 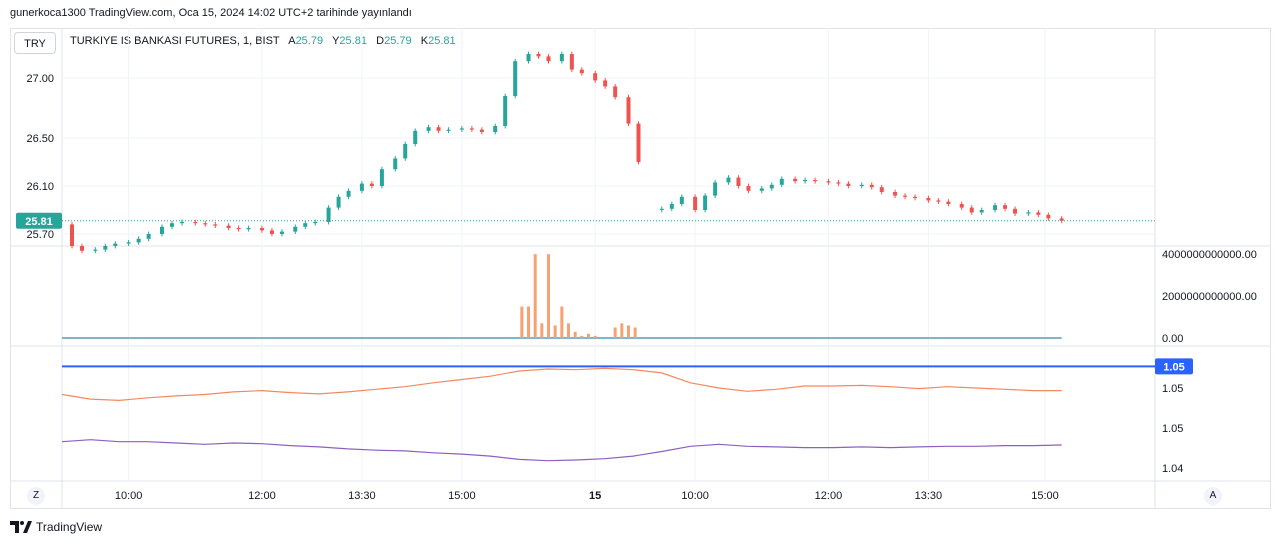 What do you see at coordinates (69, 527) in the screenshot?
I see `brand-name: TradingView` at bounding box center [69, 527].